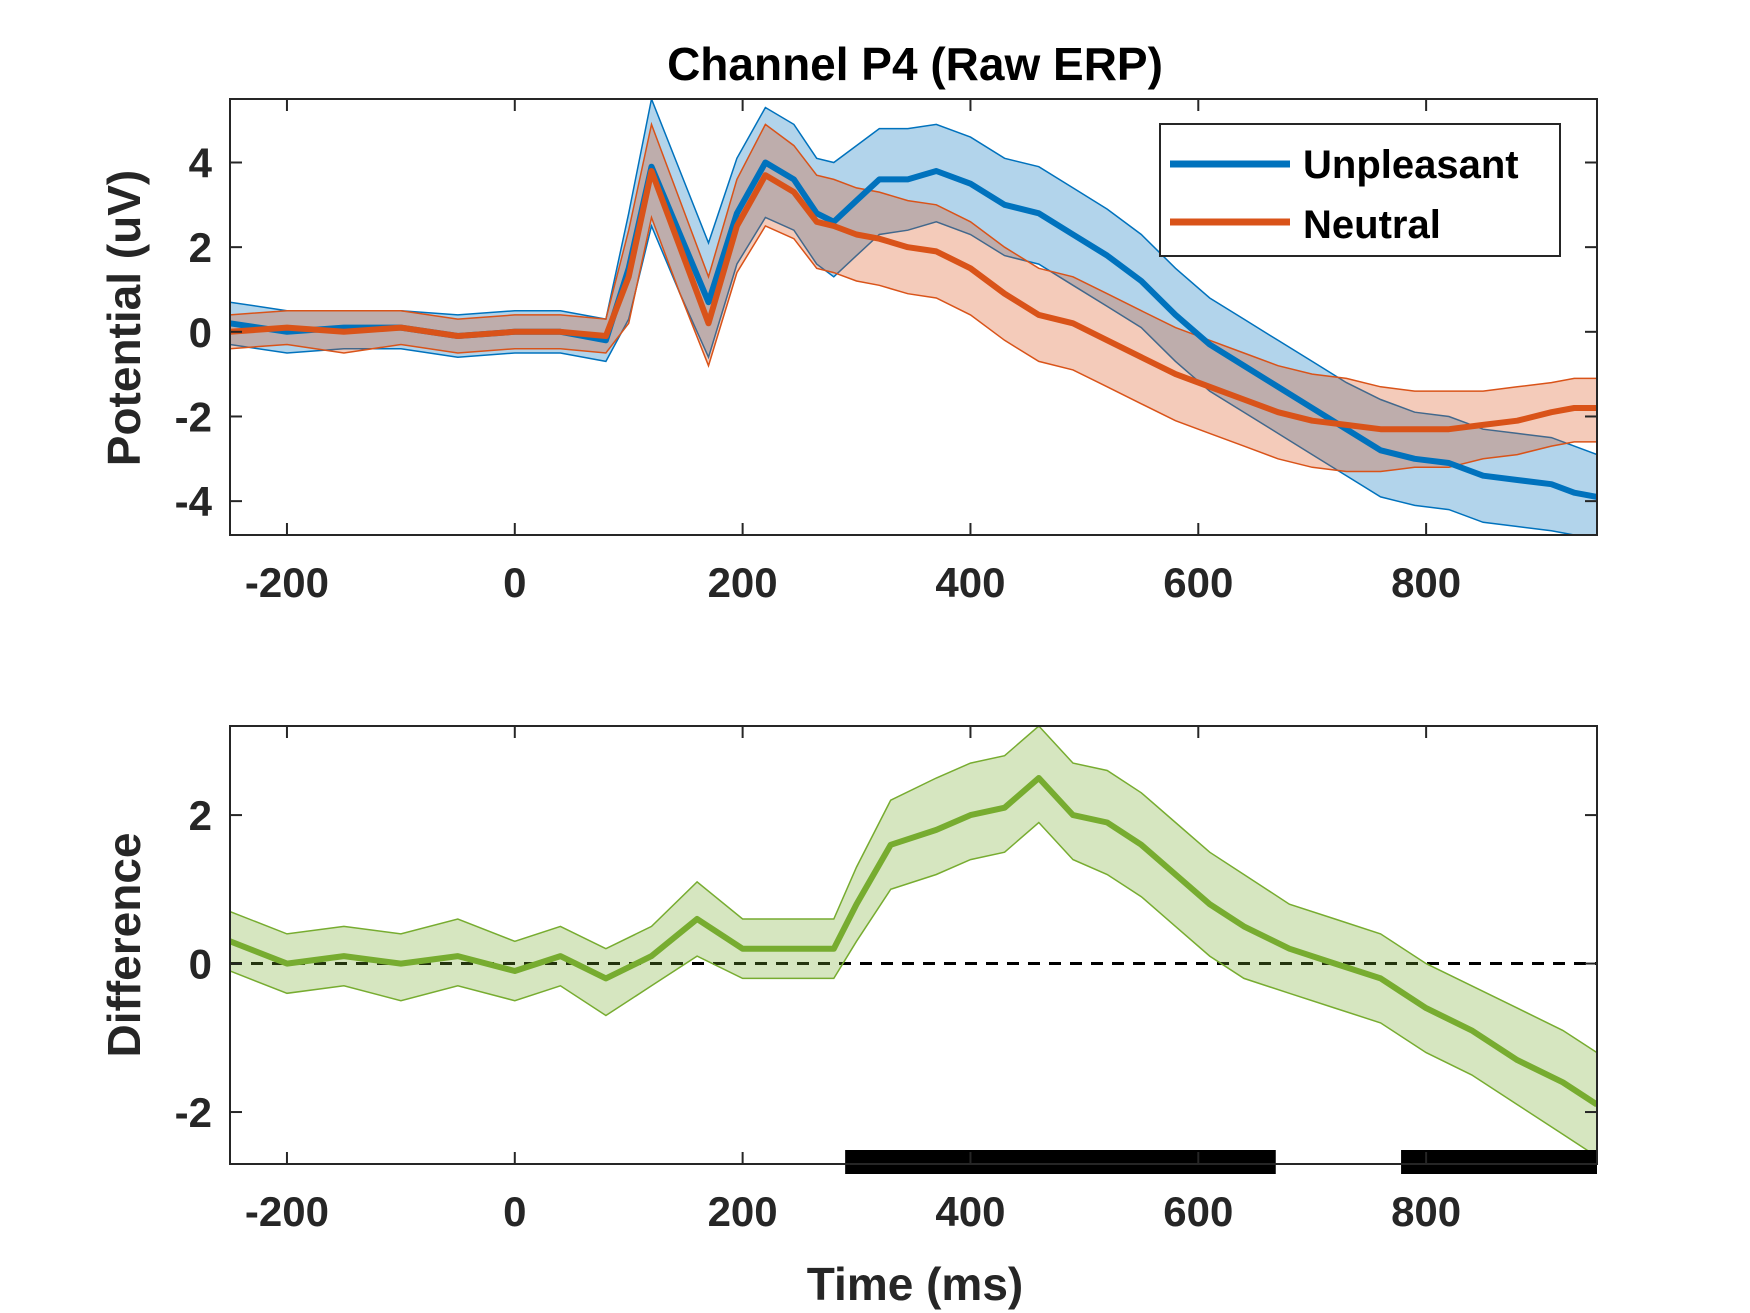  What do you see at coordinates (201, 162) in the screenshot?
I see `y-tick-label: 4` at bounding box center [201, 162].